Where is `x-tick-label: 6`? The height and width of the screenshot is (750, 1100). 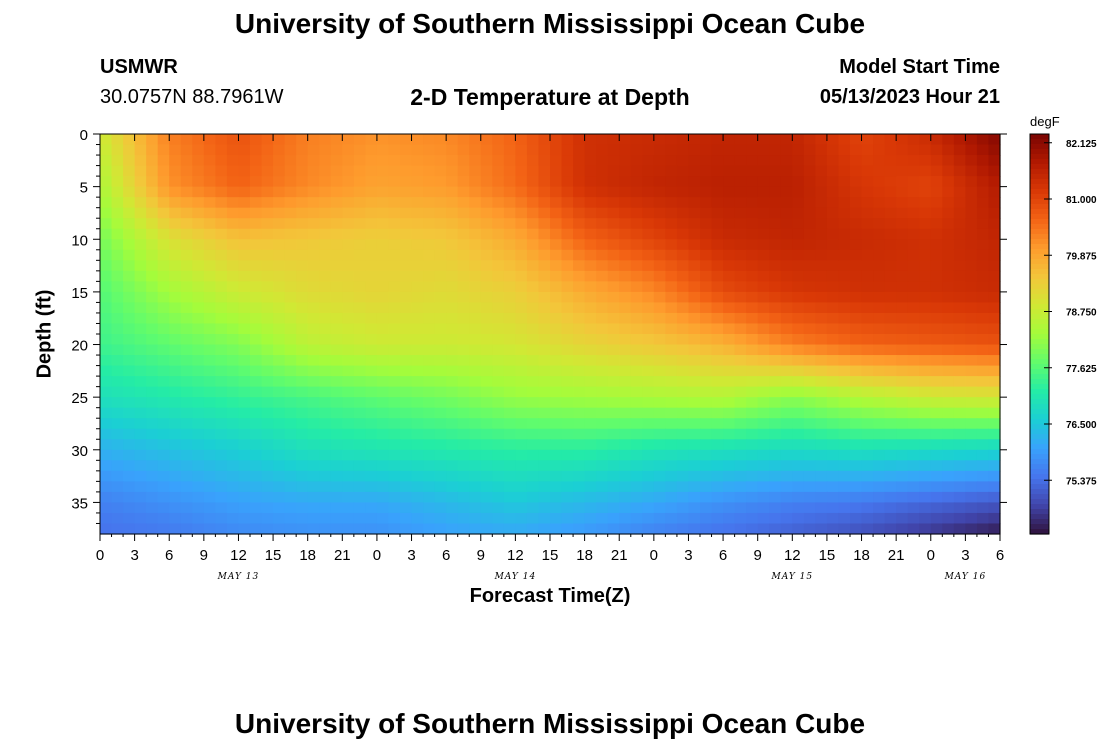
x-tick-label: 6 is located at coordinates (1000, 555).